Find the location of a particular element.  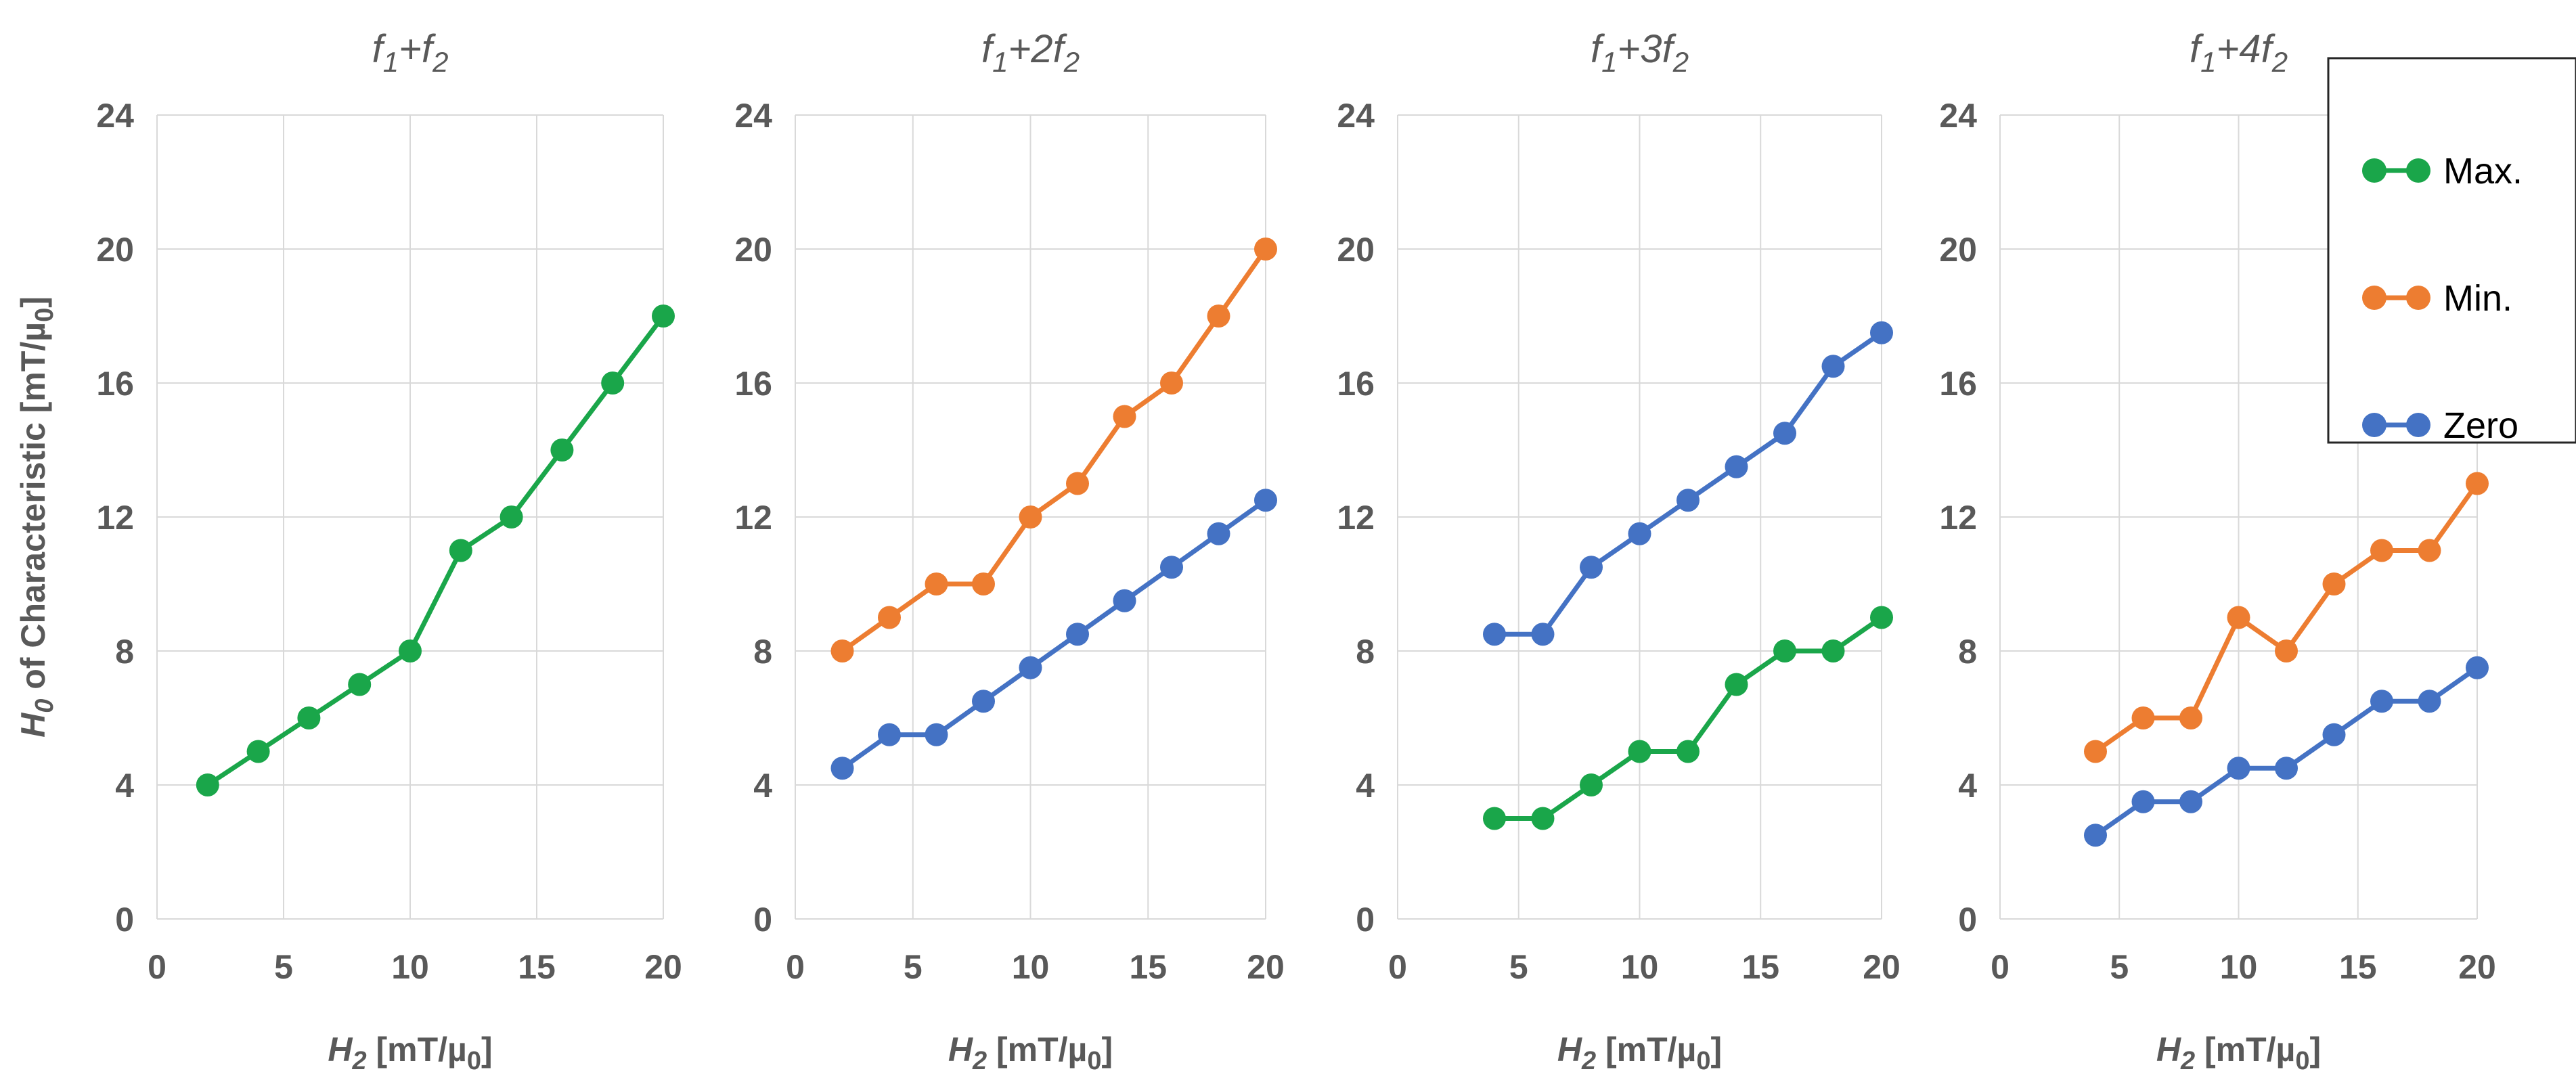

legend-box is located at coordinates (2451, 250).